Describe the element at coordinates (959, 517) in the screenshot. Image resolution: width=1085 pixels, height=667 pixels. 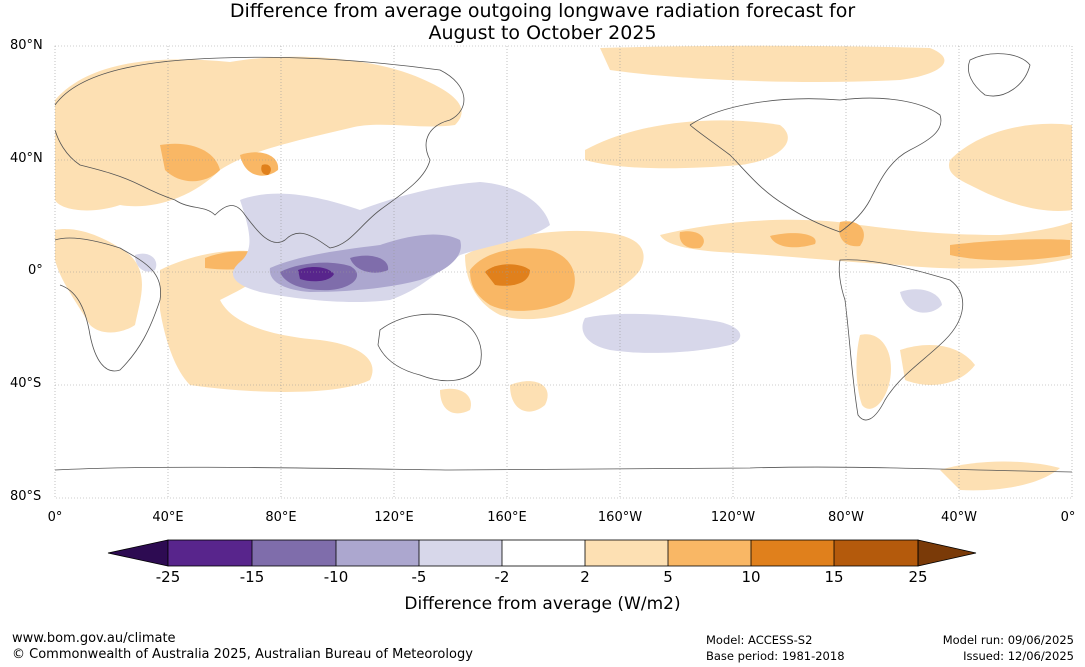
I see `lon-label: 40°W` at that location.